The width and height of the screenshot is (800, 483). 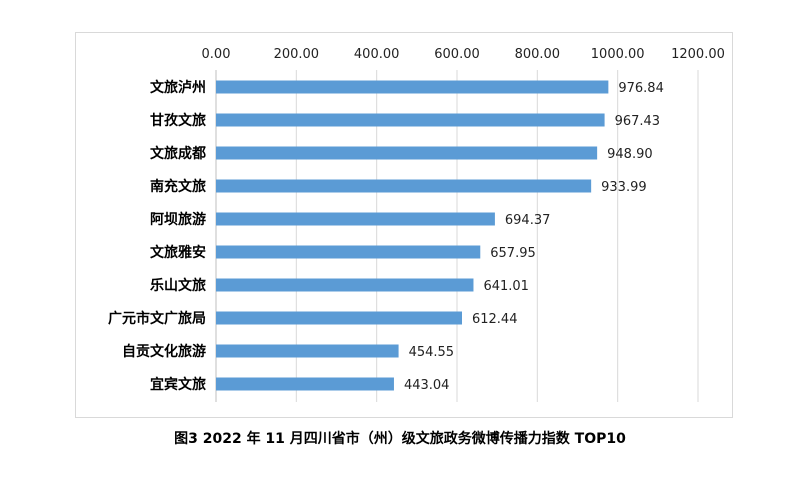 What do you see at coordinates (698, 54) in the screenshot?
I see `x-tick-label: 1200.00` at bounding box center [698, 54].